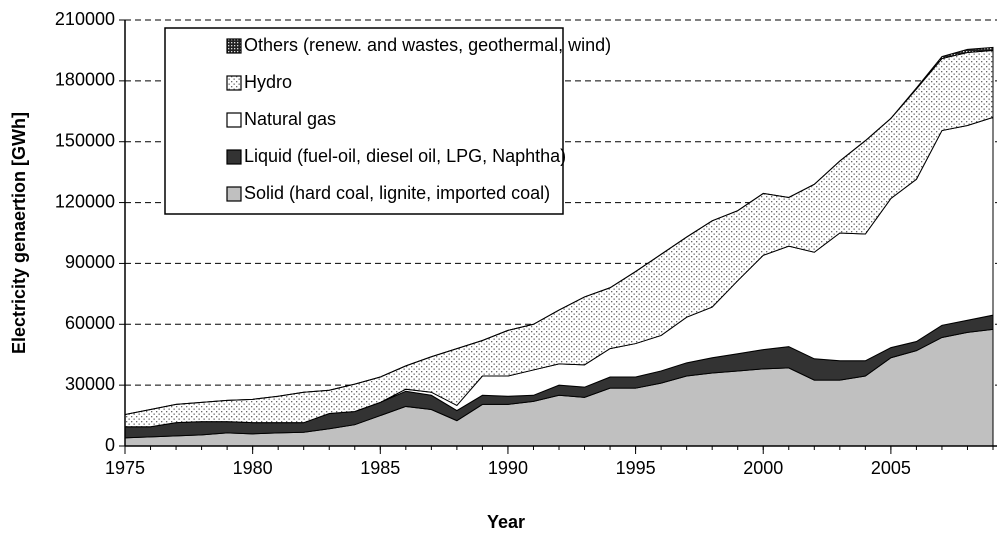  Describe the element at coordinates (891, 468) in the screenshot. I see `x-tick-label: 2005` at that location.